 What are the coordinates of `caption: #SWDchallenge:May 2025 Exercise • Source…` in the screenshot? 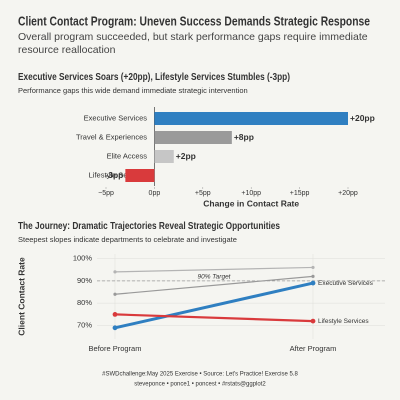 It's located at (200, 375).